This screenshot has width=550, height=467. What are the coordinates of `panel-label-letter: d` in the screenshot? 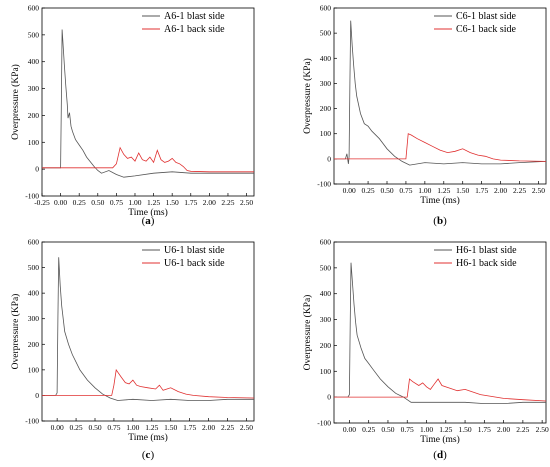 It's located at (440, 455).